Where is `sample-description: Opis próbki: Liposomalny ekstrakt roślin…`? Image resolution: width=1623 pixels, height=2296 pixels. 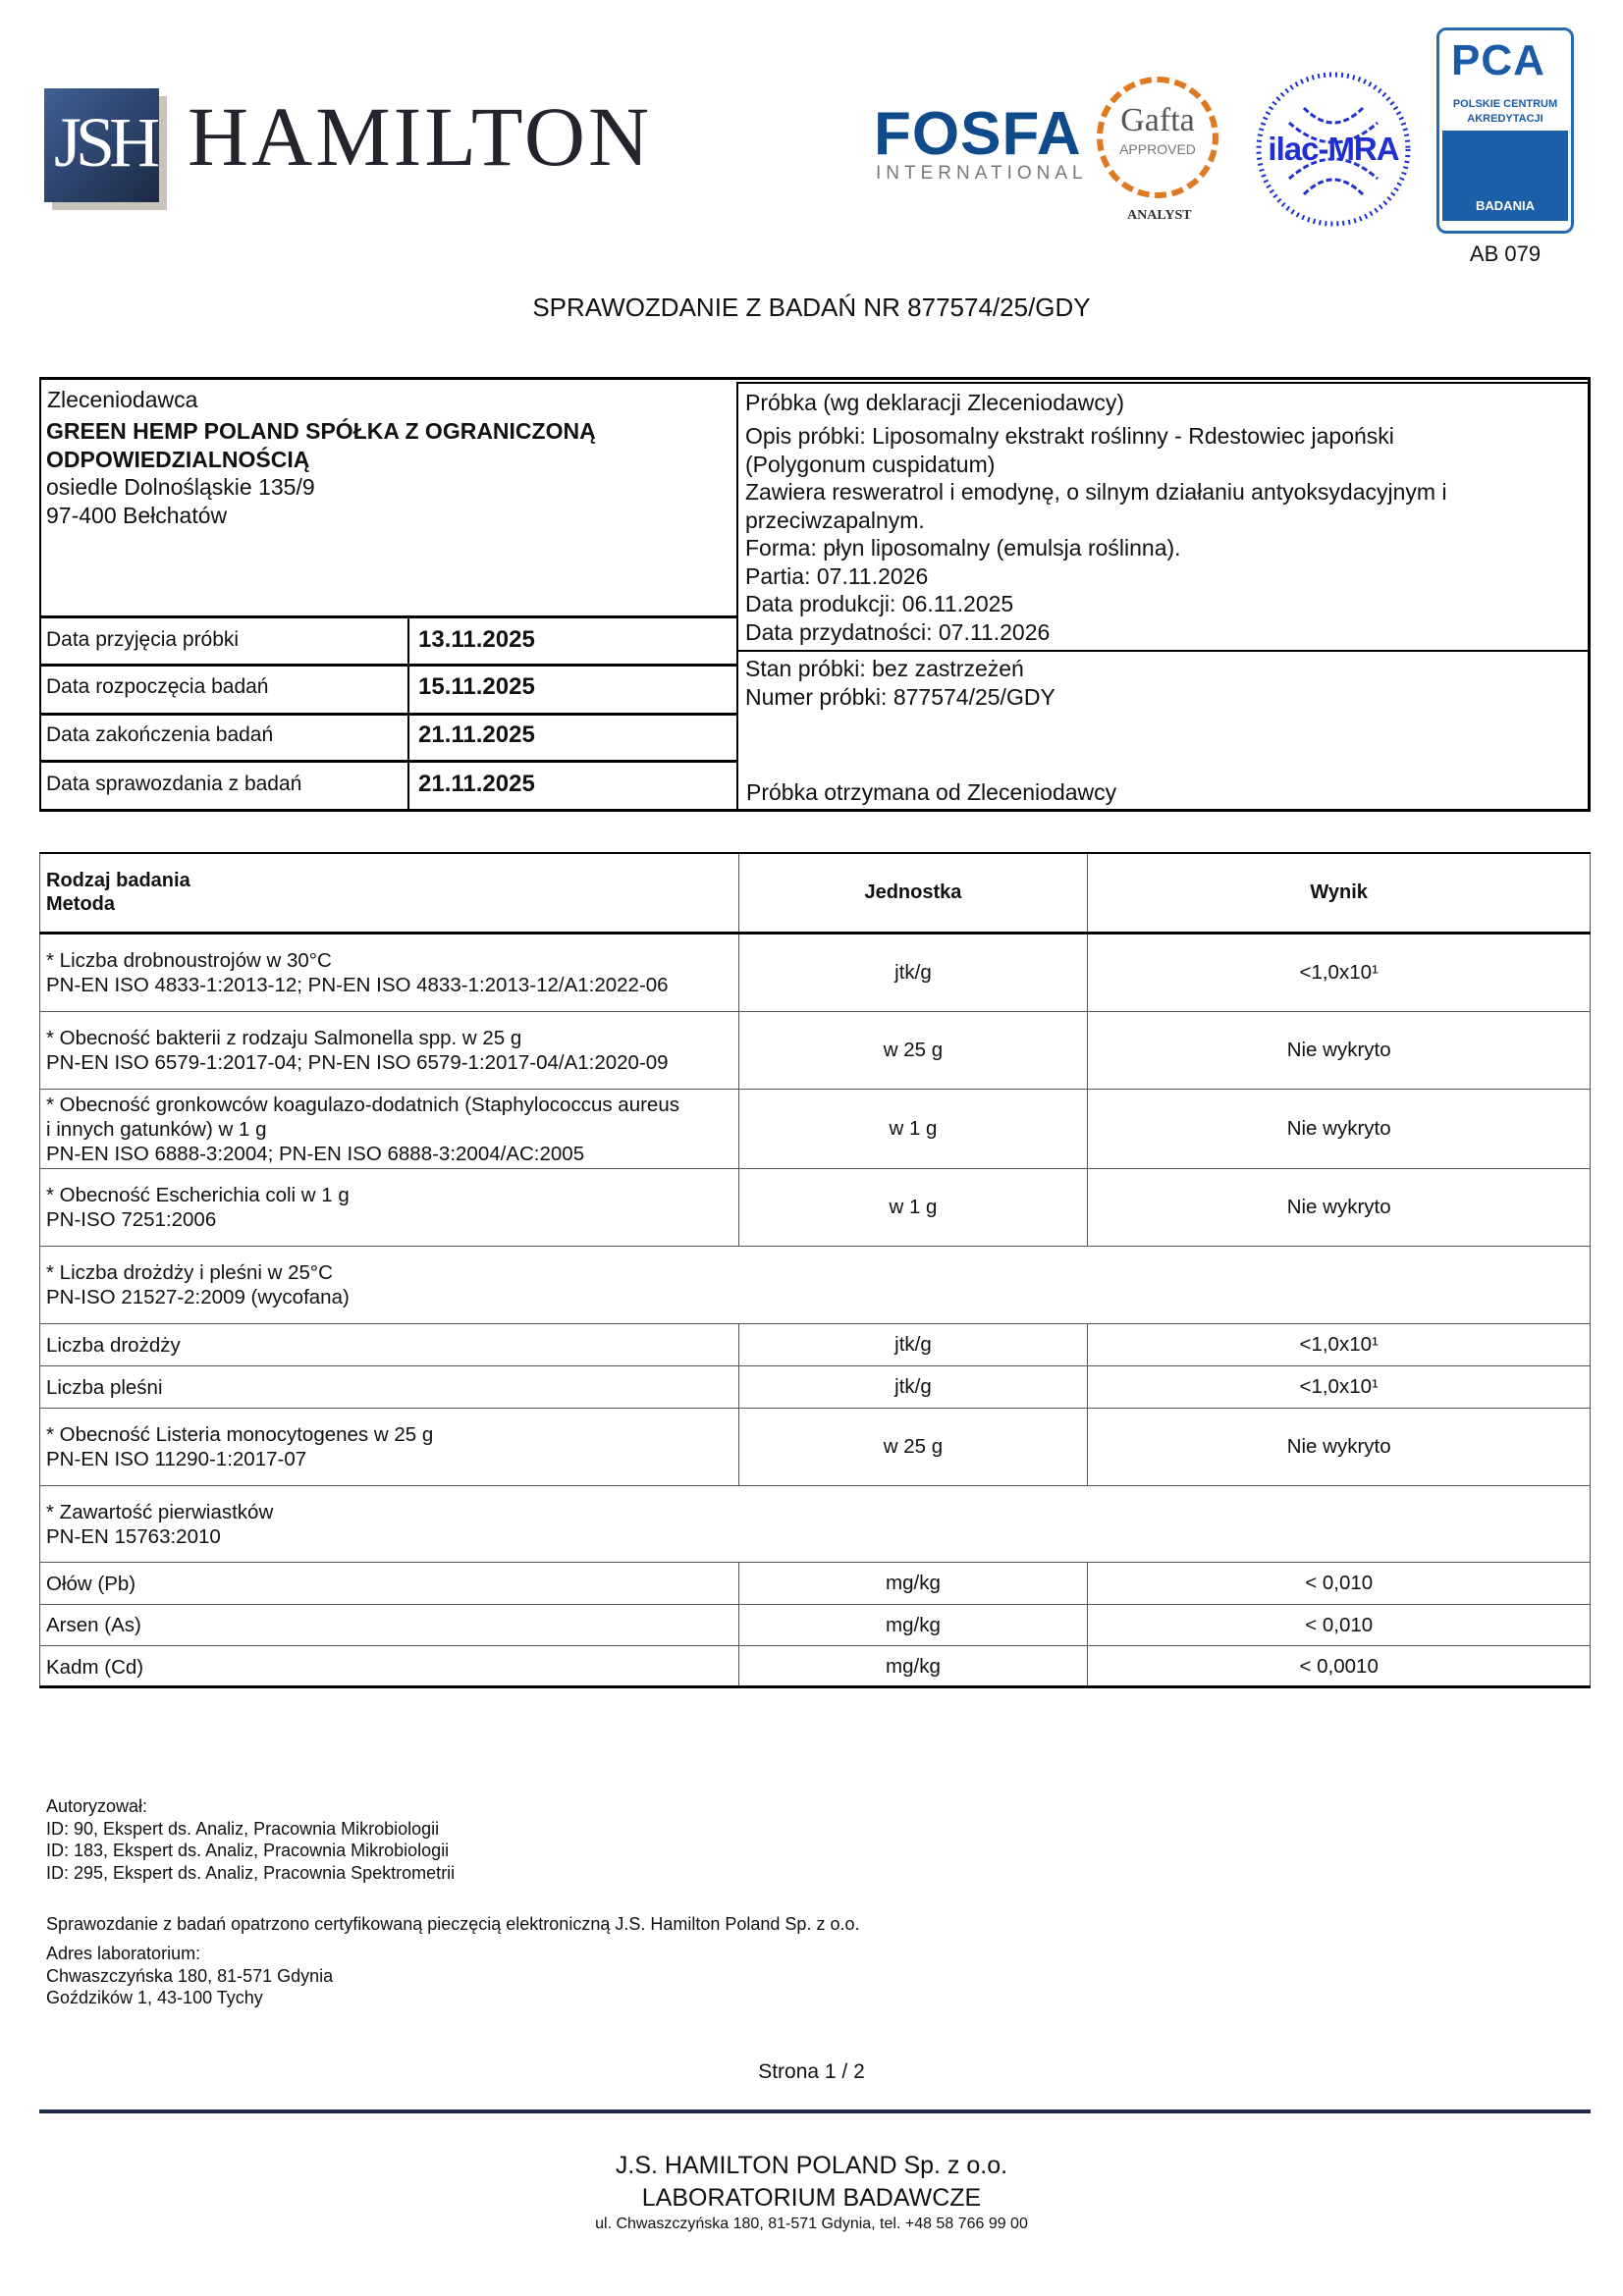
sample-description: Opis próbki: Liposomalny ekstrakt roślin… is located at coordinates (1096, 534).